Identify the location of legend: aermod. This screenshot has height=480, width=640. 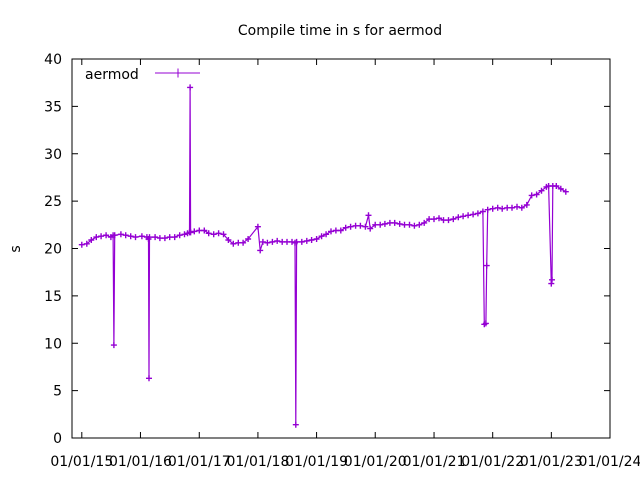
(142, 75).